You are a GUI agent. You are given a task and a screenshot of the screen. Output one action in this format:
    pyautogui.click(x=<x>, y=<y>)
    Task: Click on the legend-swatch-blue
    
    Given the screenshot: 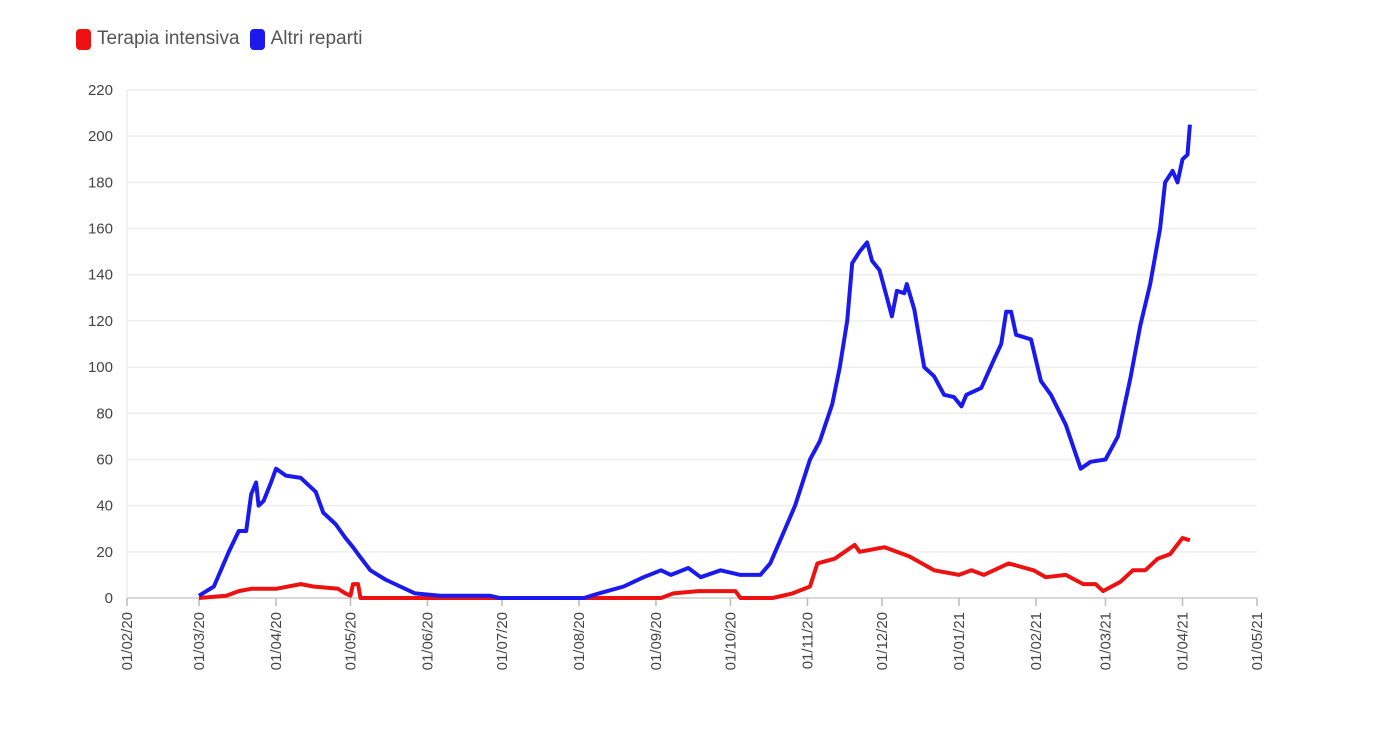 What is the action you would take?
    pyautogui.click(x=257, y=39)
    